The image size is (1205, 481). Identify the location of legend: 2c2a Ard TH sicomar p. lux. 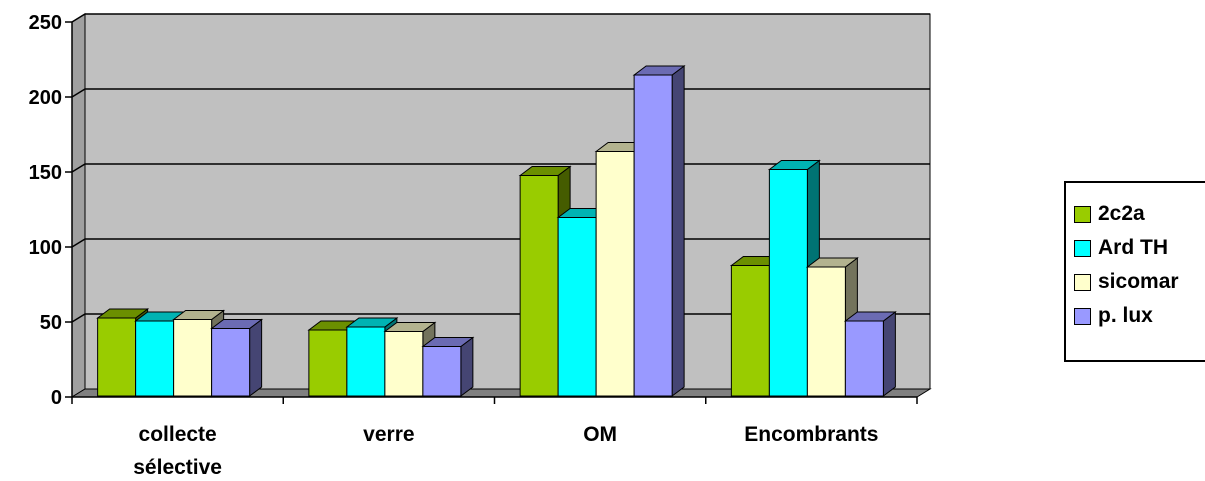
(1134, 271).